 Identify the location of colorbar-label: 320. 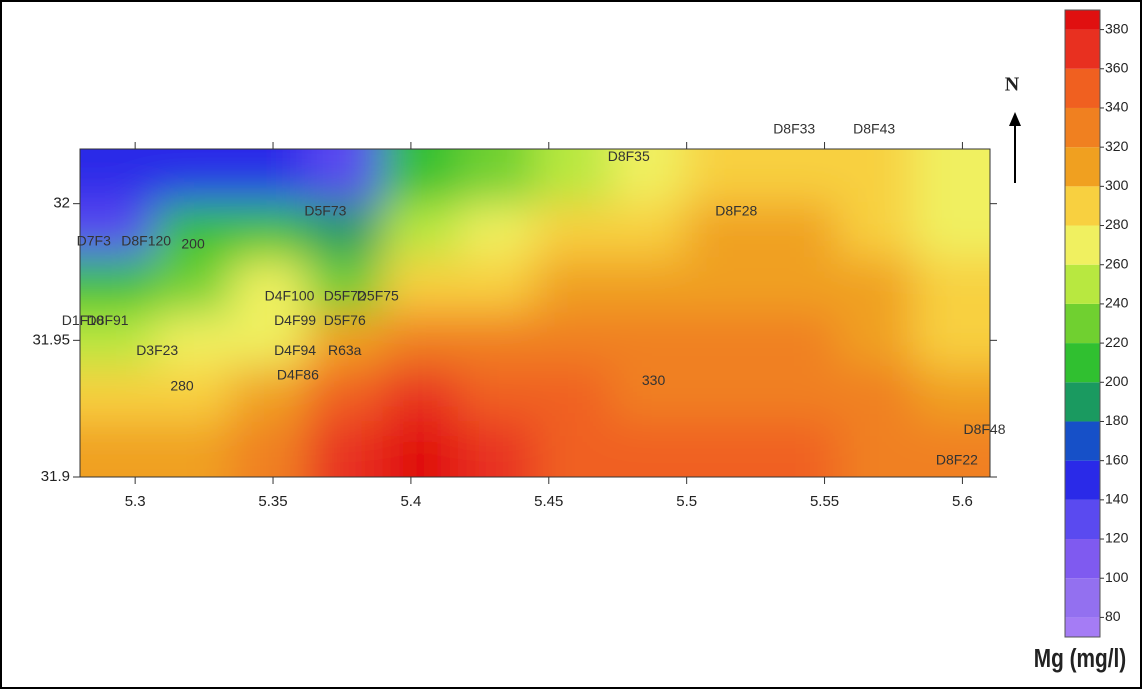
(1117, 146).